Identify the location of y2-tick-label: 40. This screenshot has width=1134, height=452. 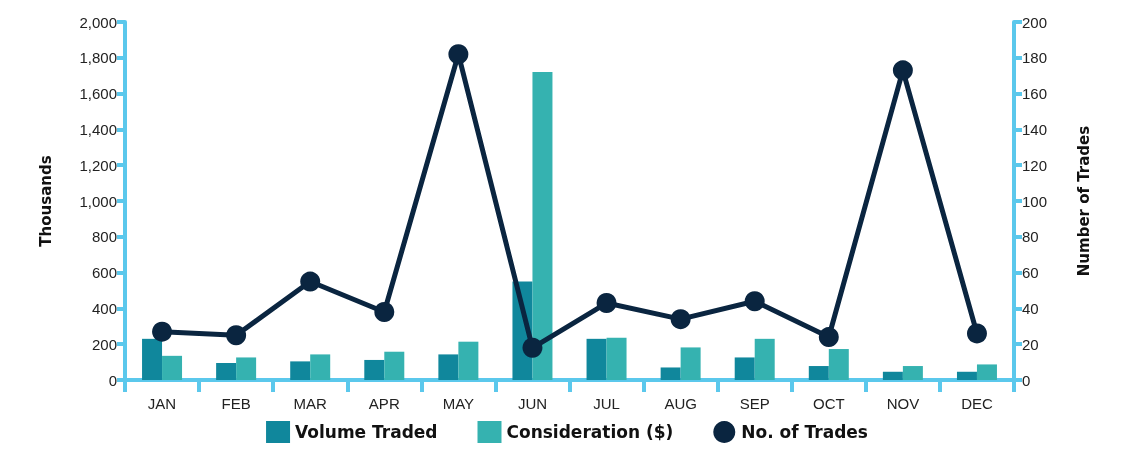
(1030, 308).